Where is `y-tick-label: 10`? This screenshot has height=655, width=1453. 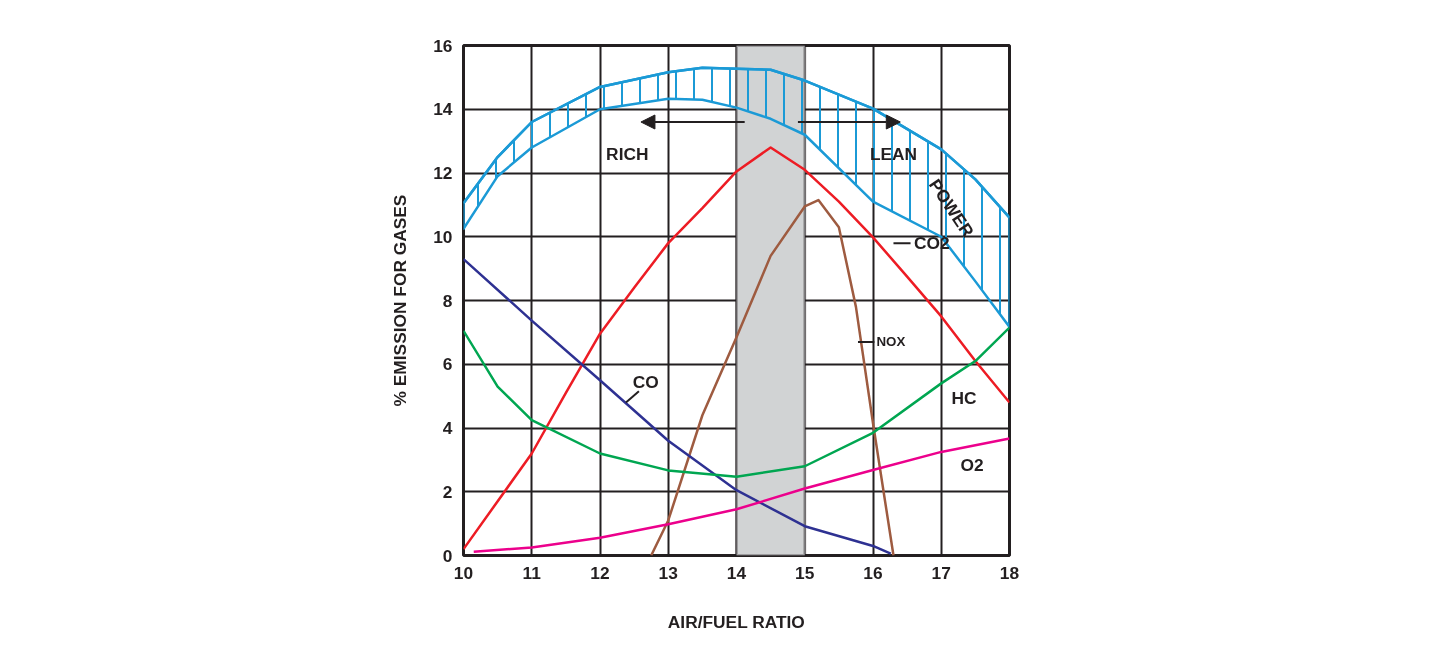 y-tick-label: 10 is located at coordinates (443, 236).